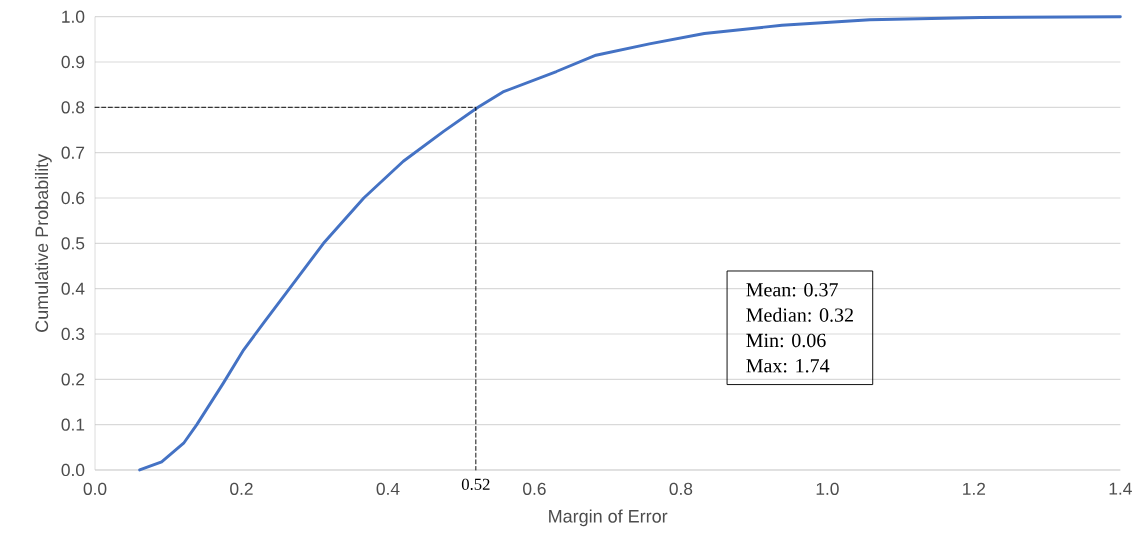 This screenshot has height=557, width=1143. Describe the element at coordinates (388, 488) in the screenshot. I see `x-tick-label: 0.4` at that location.